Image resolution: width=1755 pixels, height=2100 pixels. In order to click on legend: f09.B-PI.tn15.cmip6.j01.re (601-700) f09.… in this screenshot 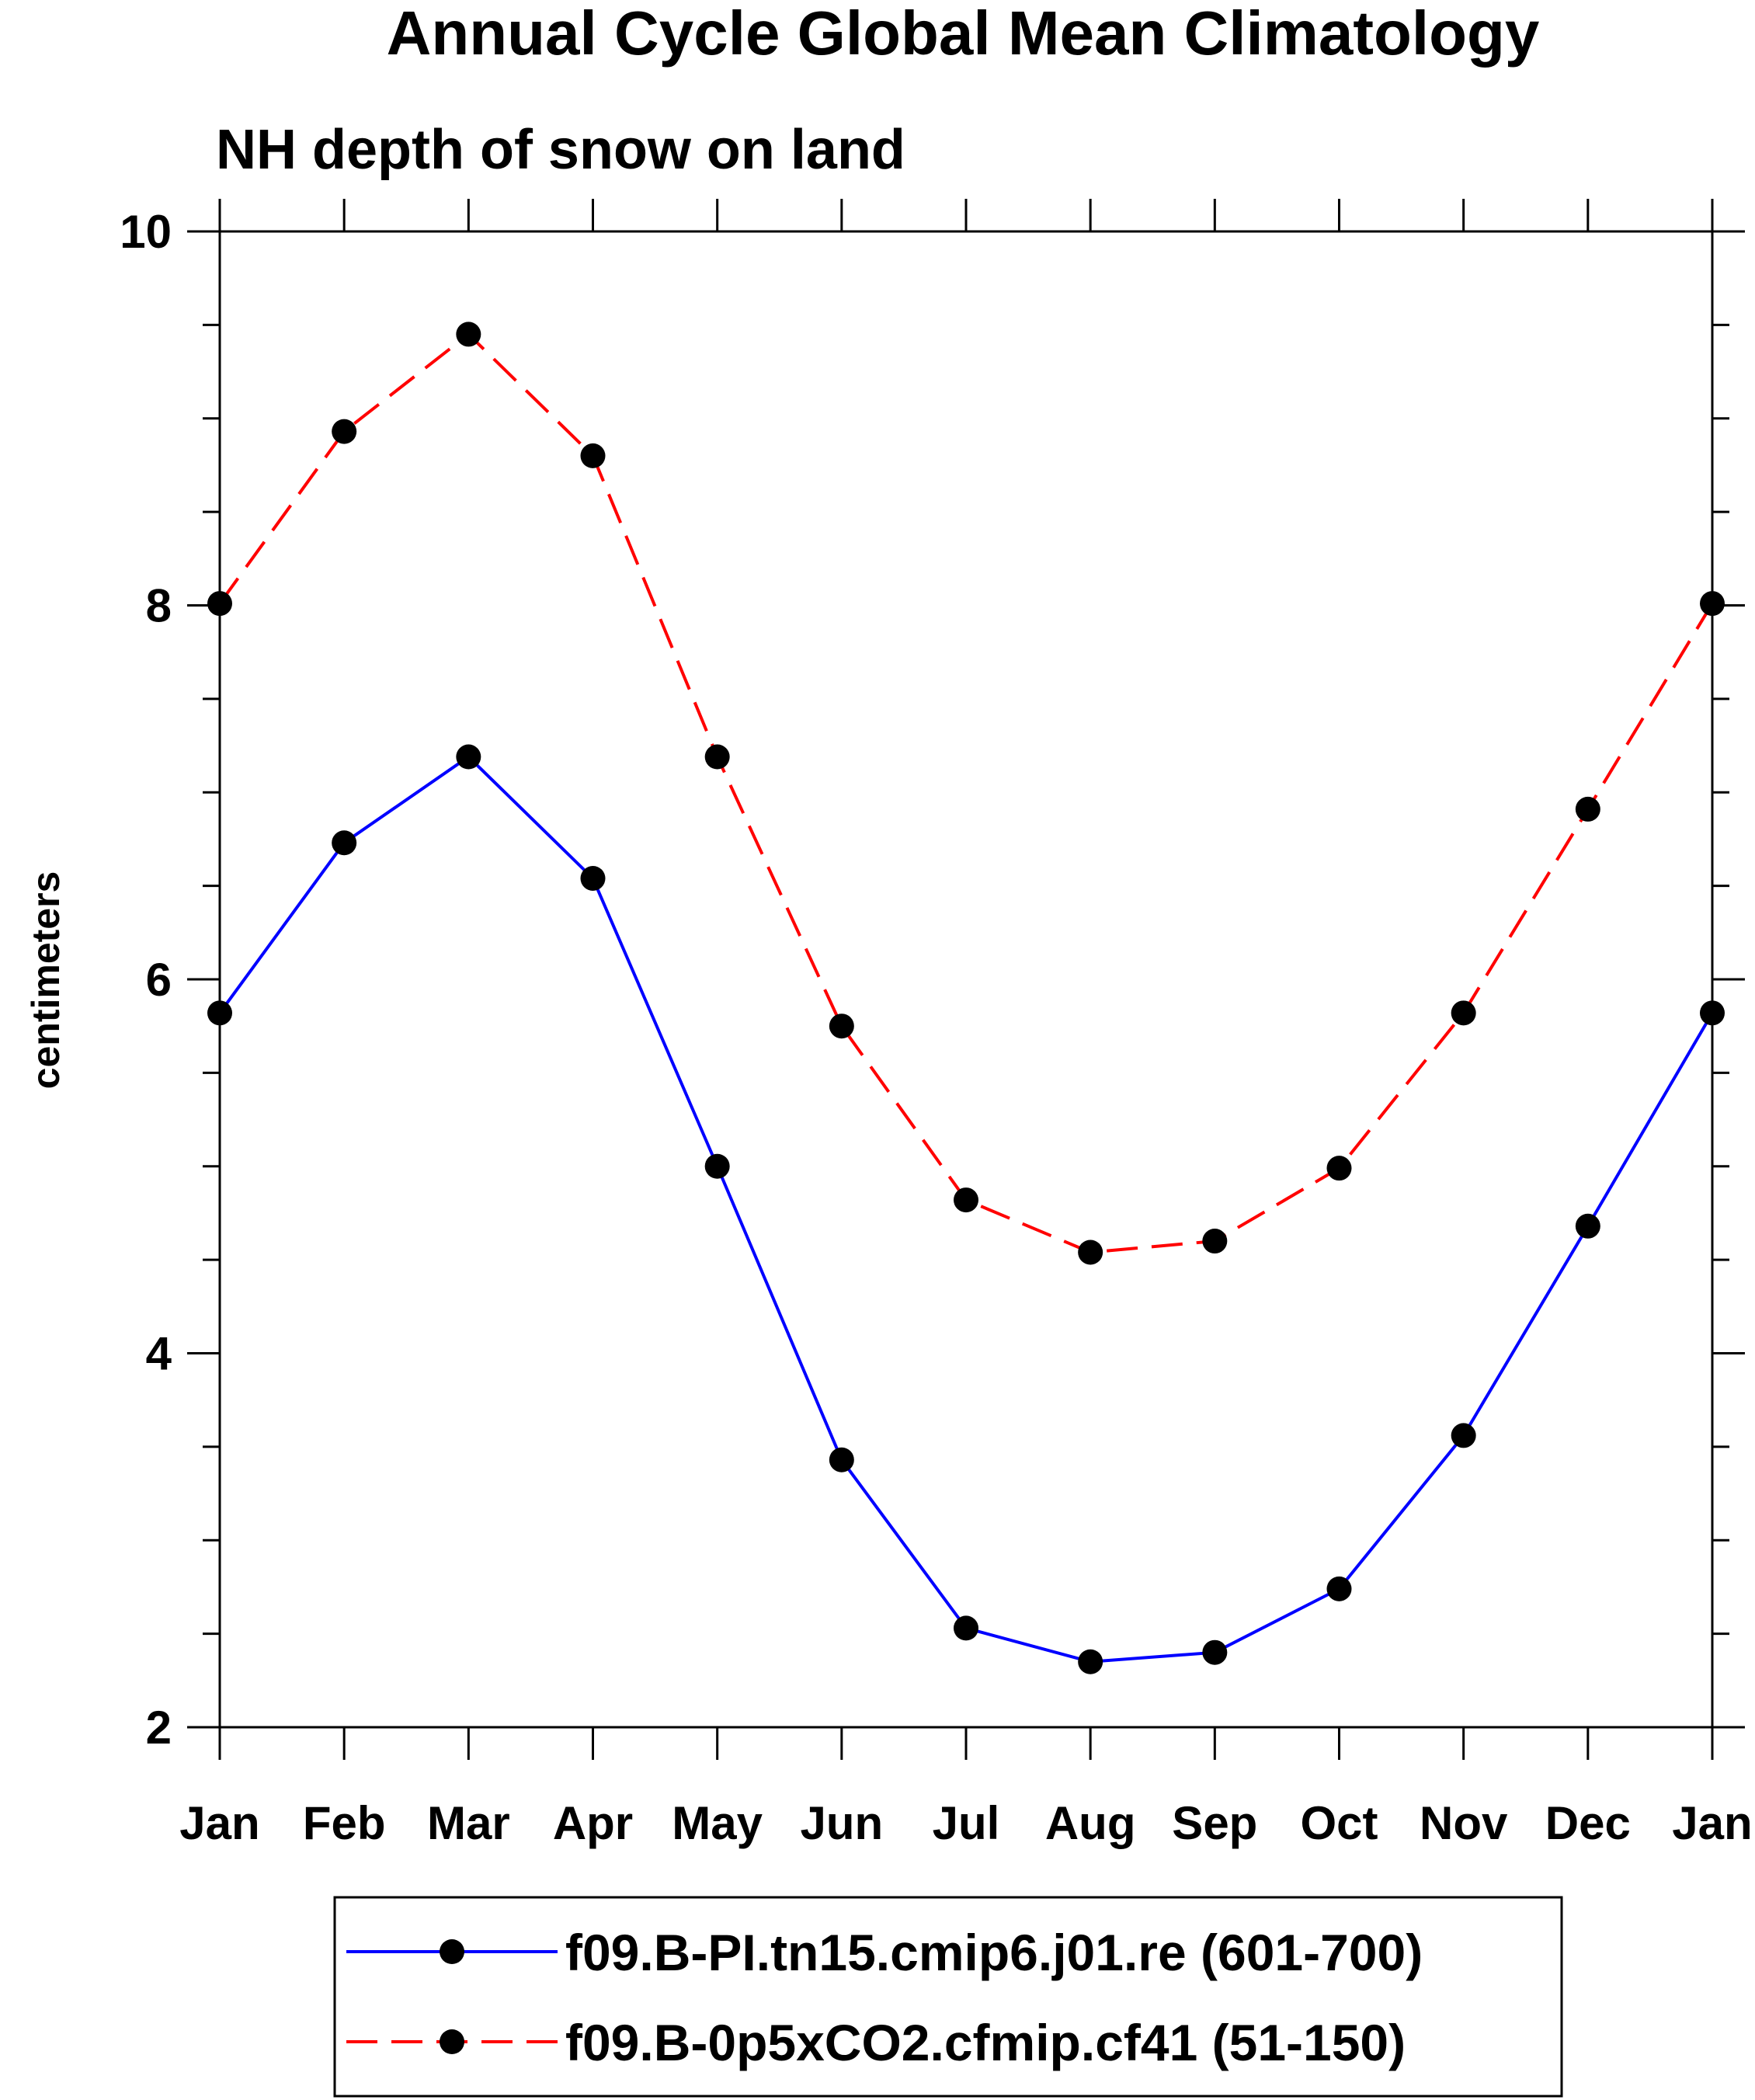, I will do `click(948, 1997)`.